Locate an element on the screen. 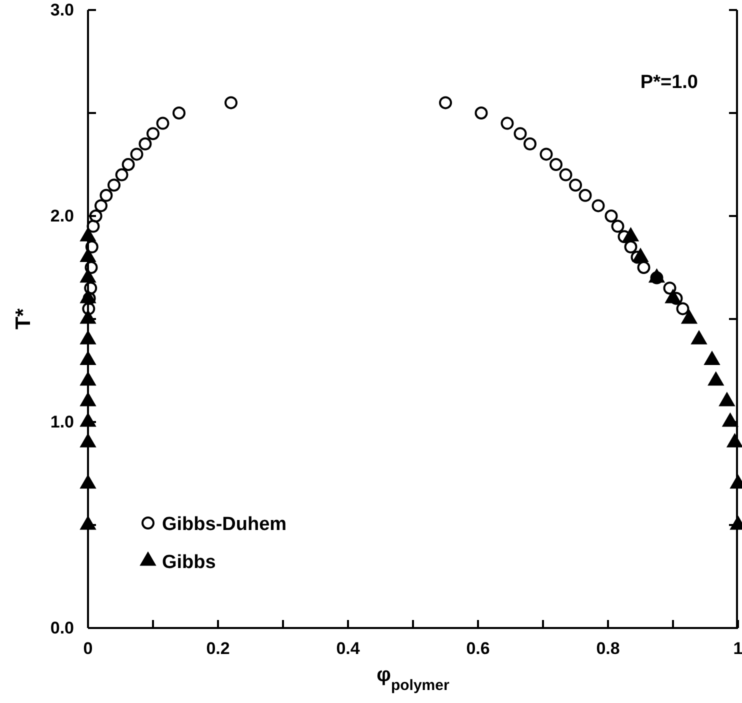  x-tick-label: 0 is located at coordinates (88, 648).